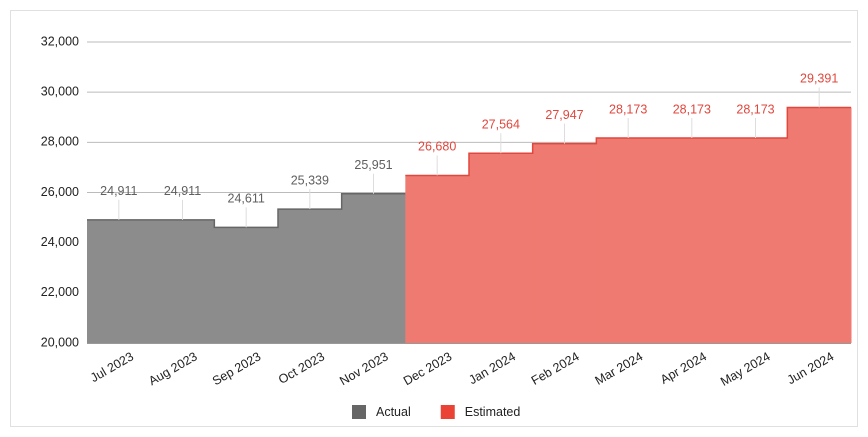 This screenshot has width=868, height=437. What do you see at coordinates (501, 125) in the screenshot?
I see `value-label: 27,564` at bounding box center [501, 125].